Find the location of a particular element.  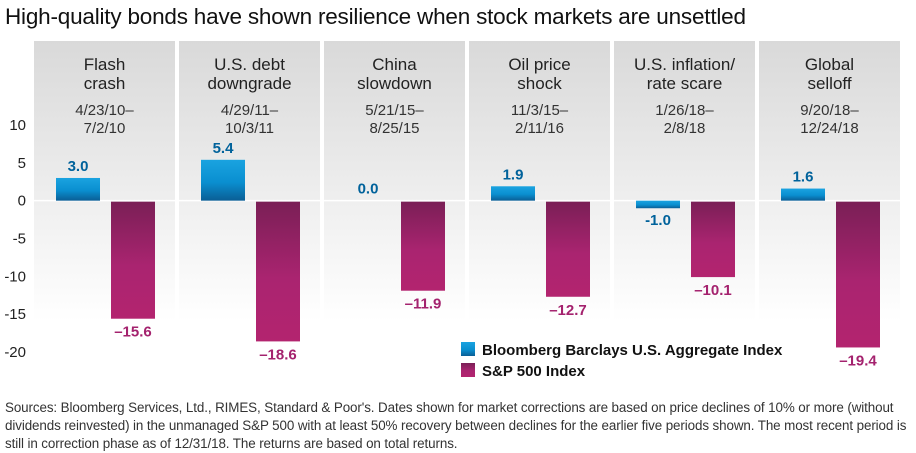

category-date-start: 4/23/10– is located at coordinates (104, 110).